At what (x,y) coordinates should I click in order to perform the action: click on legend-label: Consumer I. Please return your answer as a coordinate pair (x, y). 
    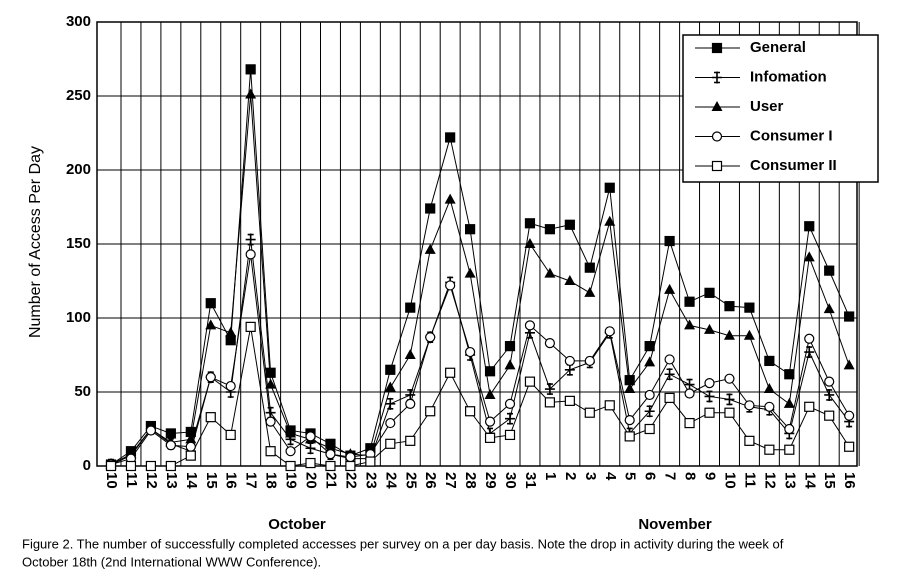
    Looking at the image, I should click on (791, 135).